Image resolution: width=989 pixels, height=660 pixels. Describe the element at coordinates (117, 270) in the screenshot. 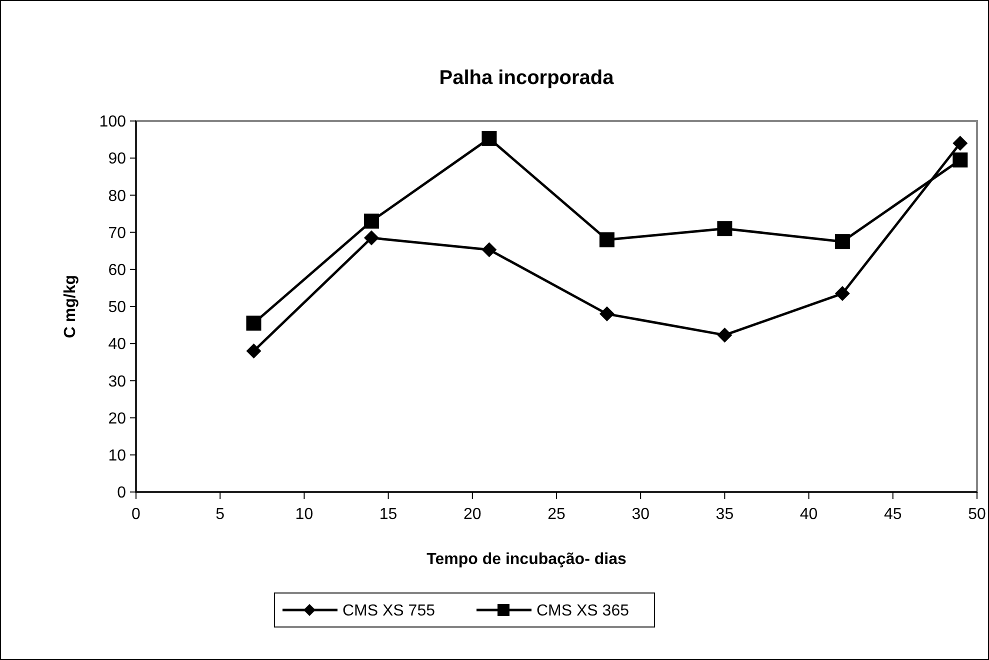

I see `y-tick-label: 60` at that location.